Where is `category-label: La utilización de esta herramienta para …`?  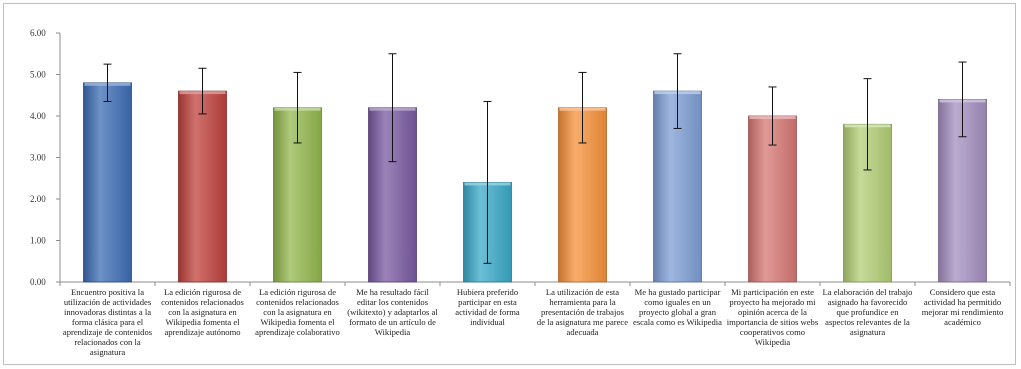
category-label: La utilización de esta herramienta para … is located at coordinates (582, 312).